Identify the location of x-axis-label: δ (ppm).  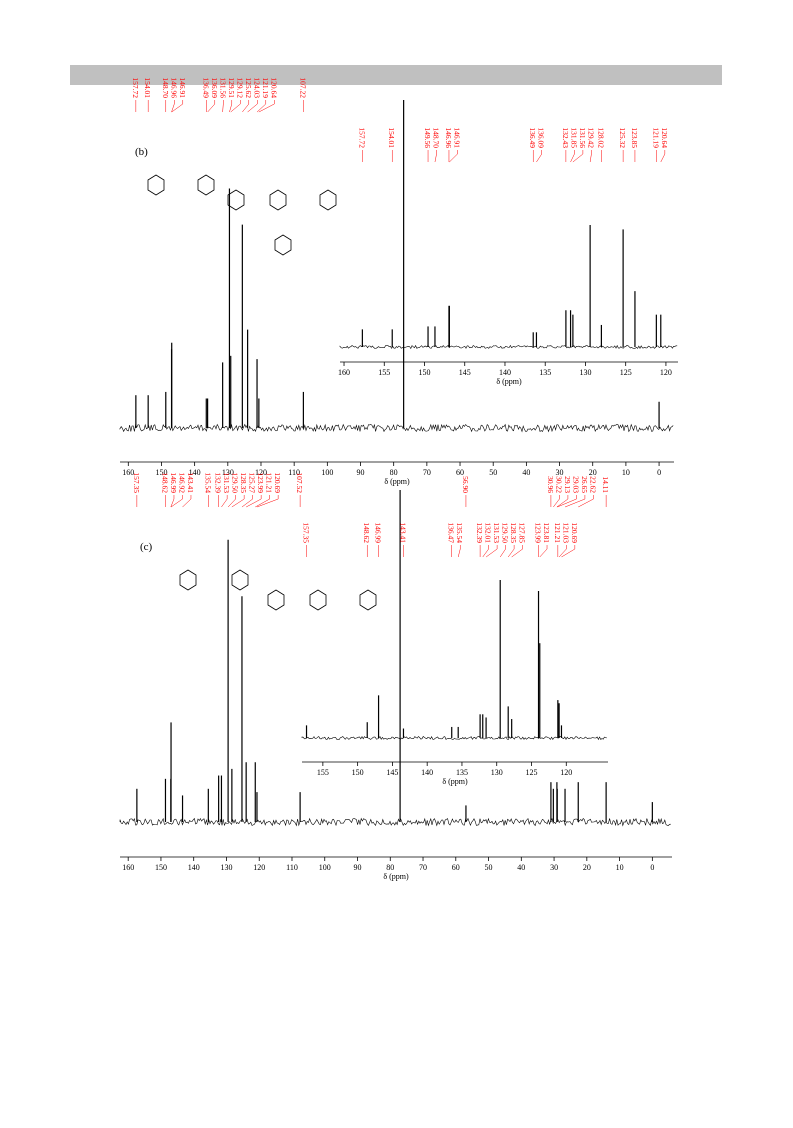
(509, 381).